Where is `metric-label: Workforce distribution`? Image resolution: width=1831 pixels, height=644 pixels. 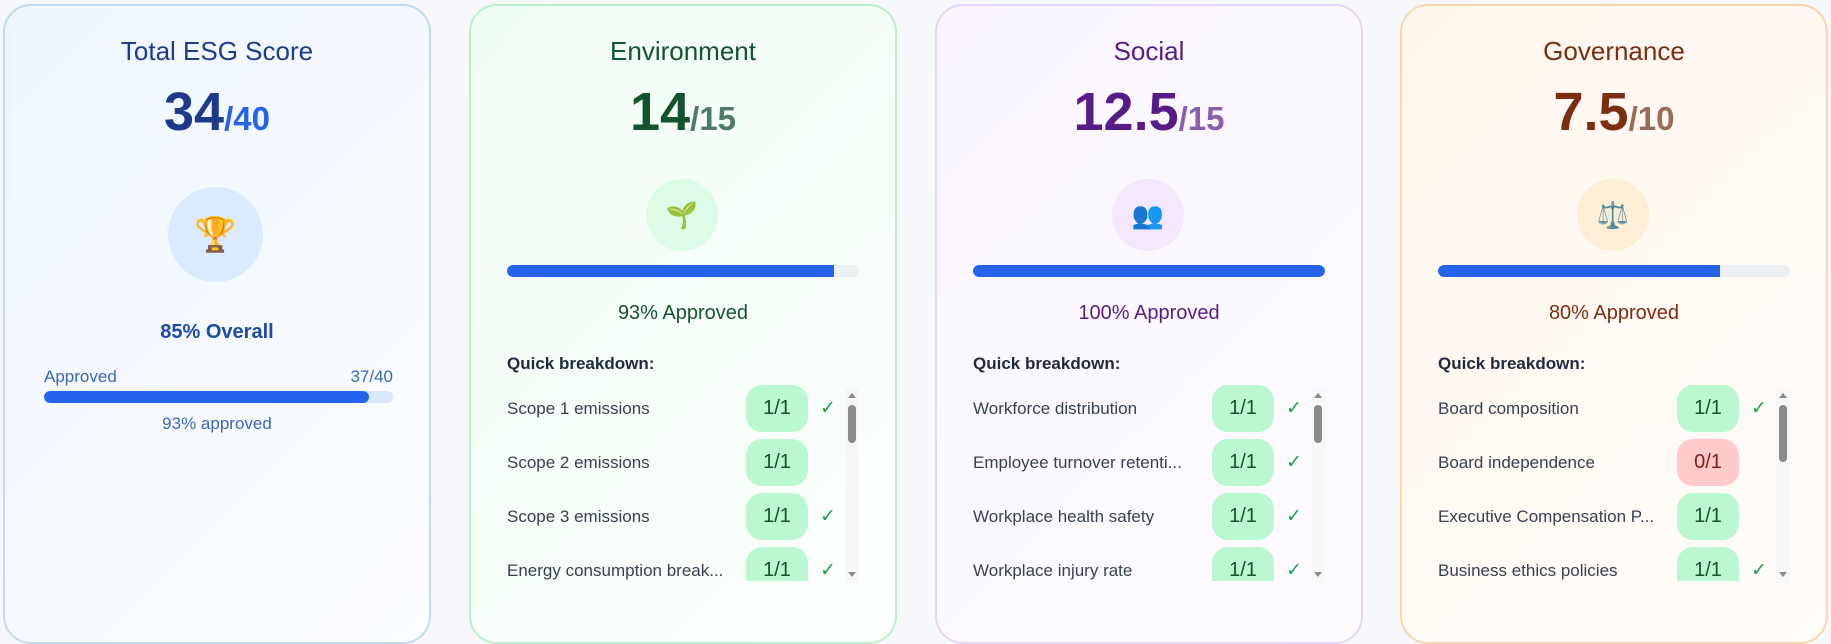 metric-label: Workforce distribution is located at coordinates (1055, 408).